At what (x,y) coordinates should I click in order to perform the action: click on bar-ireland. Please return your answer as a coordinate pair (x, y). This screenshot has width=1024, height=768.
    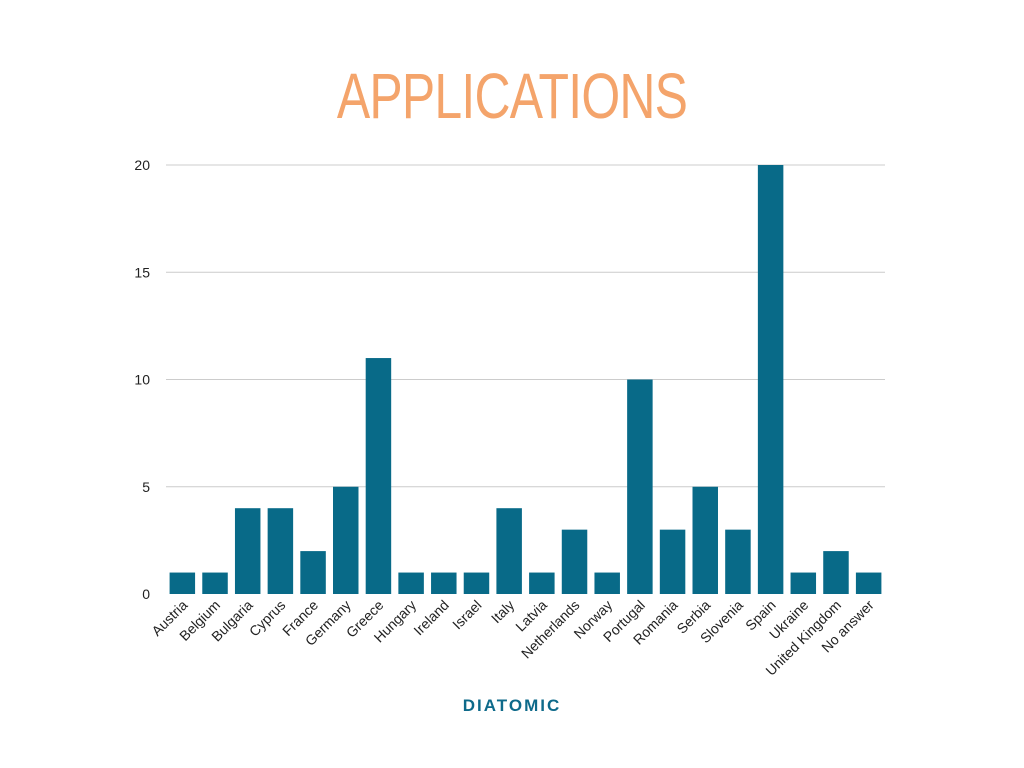
    Looking at the image, I should click on (444, 583).